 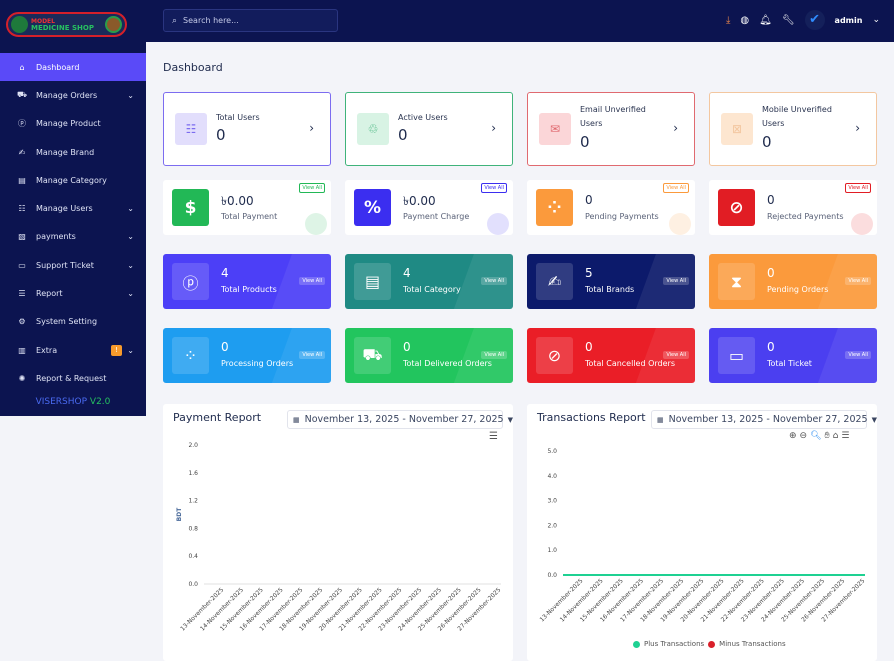 What do you see at coordinates (423, 117) in the screenshot?
I see `card-label: Active Users` at bounding box center [423, 117].